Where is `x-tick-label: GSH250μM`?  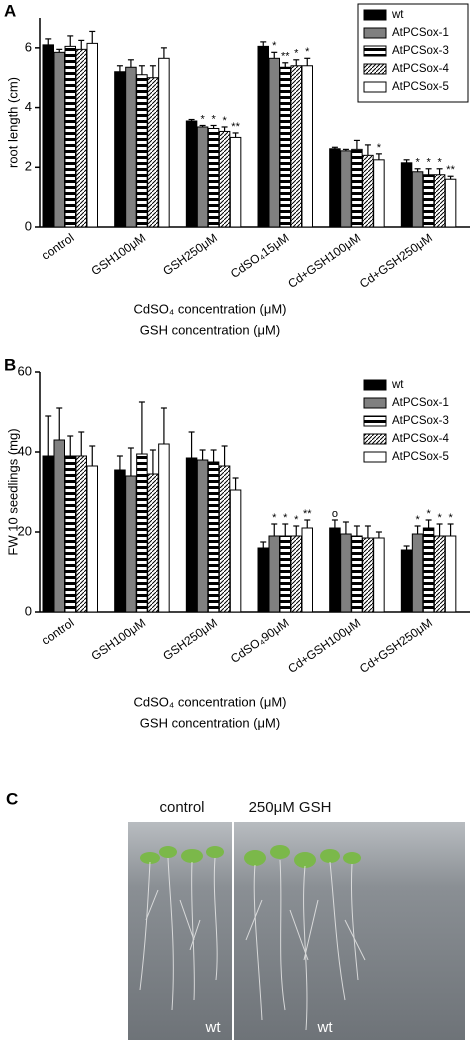
x-tick-label: GSH250μM is located at coordinates (190, 255).